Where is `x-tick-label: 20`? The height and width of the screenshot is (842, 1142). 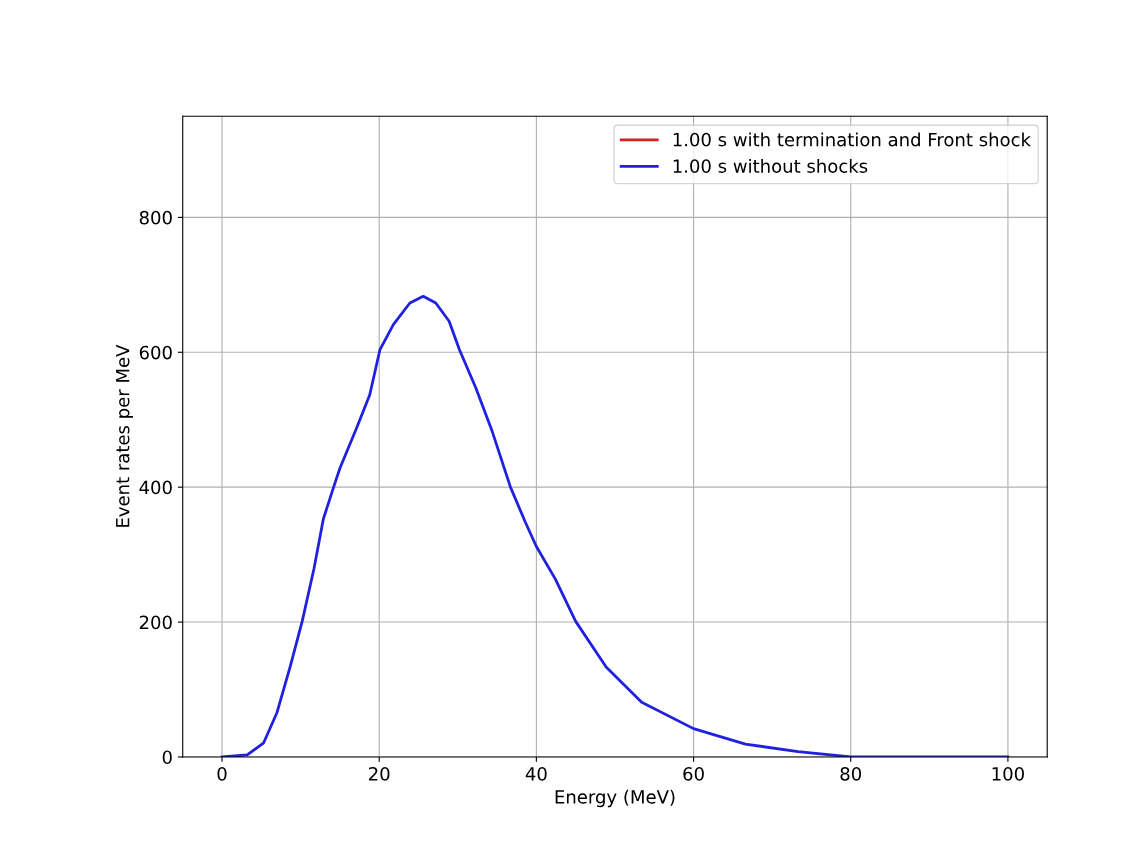 x-tick-label: 20 is located at coordinates (379, 774).